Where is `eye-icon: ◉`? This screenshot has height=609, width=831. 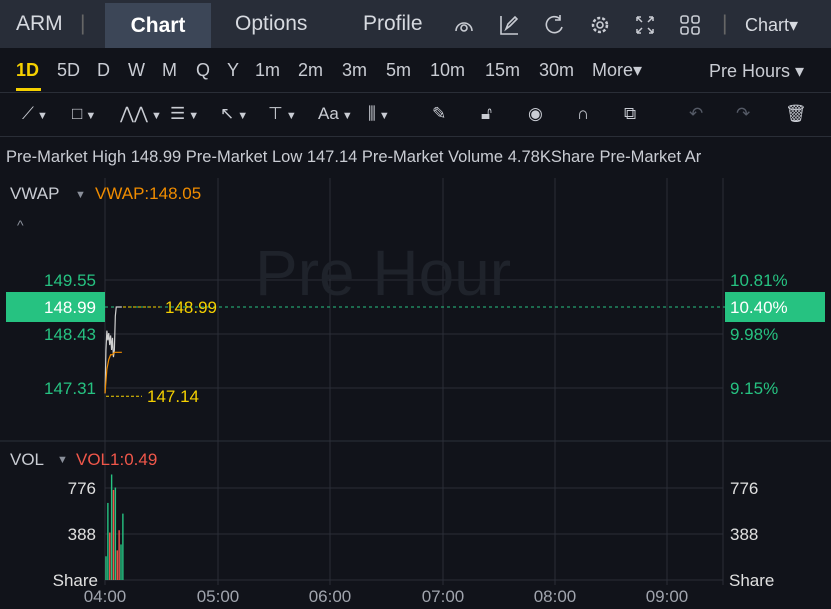 eye-icon: ◉ is located at coordinates (535, 113).